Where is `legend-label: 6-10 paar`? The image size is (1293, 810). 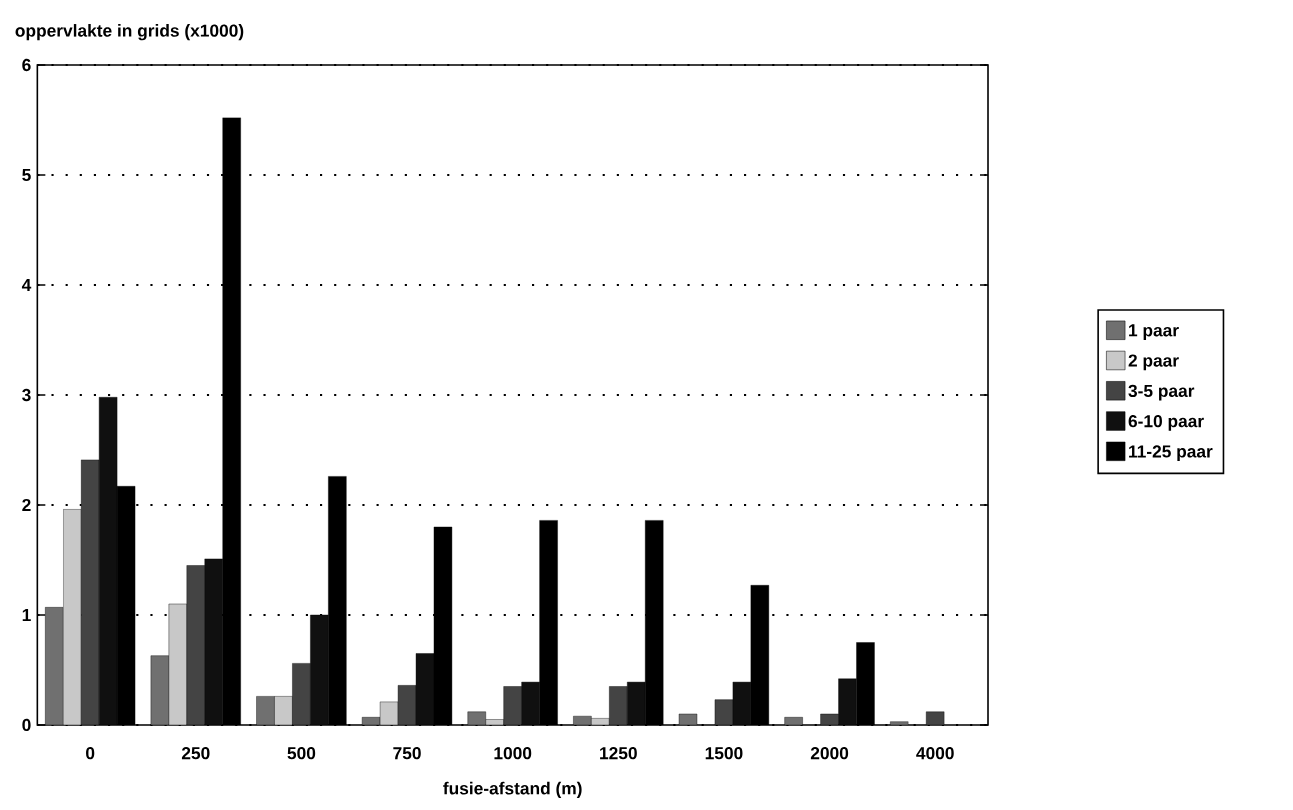 legend-label: 6-10 paar is located at coordinates (1166, 423).